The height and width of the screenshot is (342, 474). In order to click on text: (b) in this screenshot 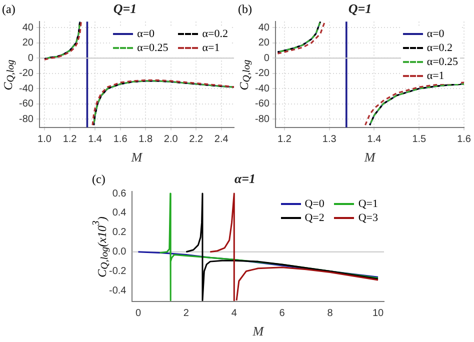, I will do `click(245, 9)`.